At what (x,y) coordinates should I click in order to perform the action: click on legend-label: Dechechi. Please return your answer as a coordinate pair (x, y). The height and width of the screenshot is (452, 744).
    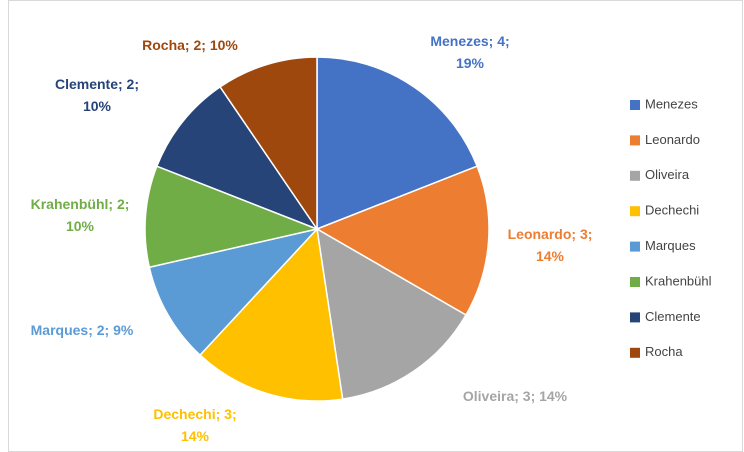
    Looking at the image, I should click on (672, 210).